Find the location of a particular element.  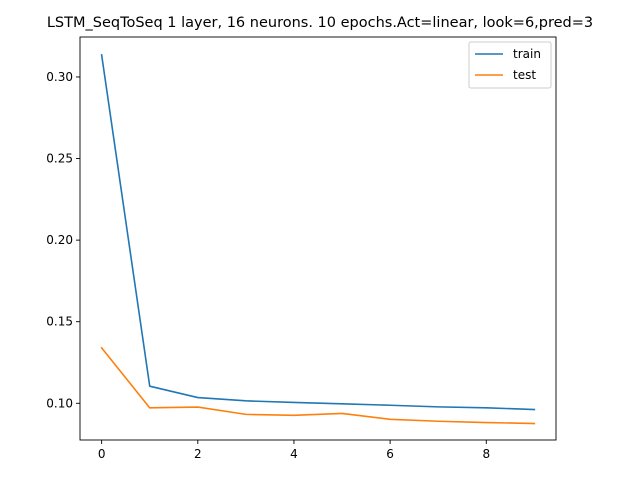

y-tick-label: 0.30 is located at coordinates (59, 77).